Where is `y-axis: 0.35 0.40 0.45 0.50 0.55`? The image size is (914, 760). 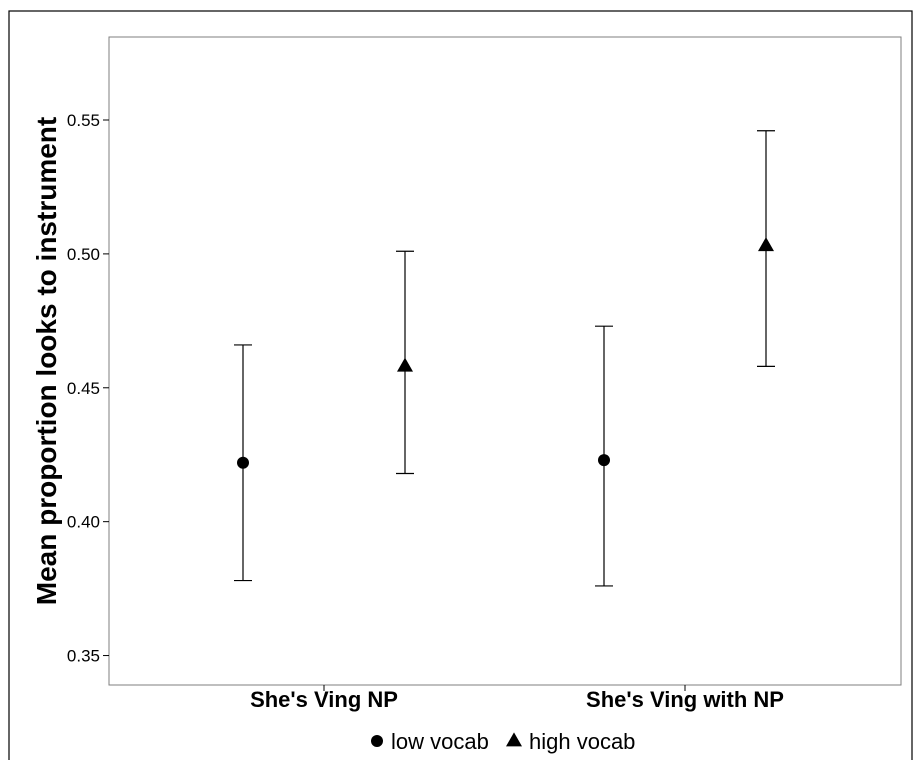
y-axis: 0.35 0.40 0.45 0.50 0.55 is located at coordinates (88, 388).